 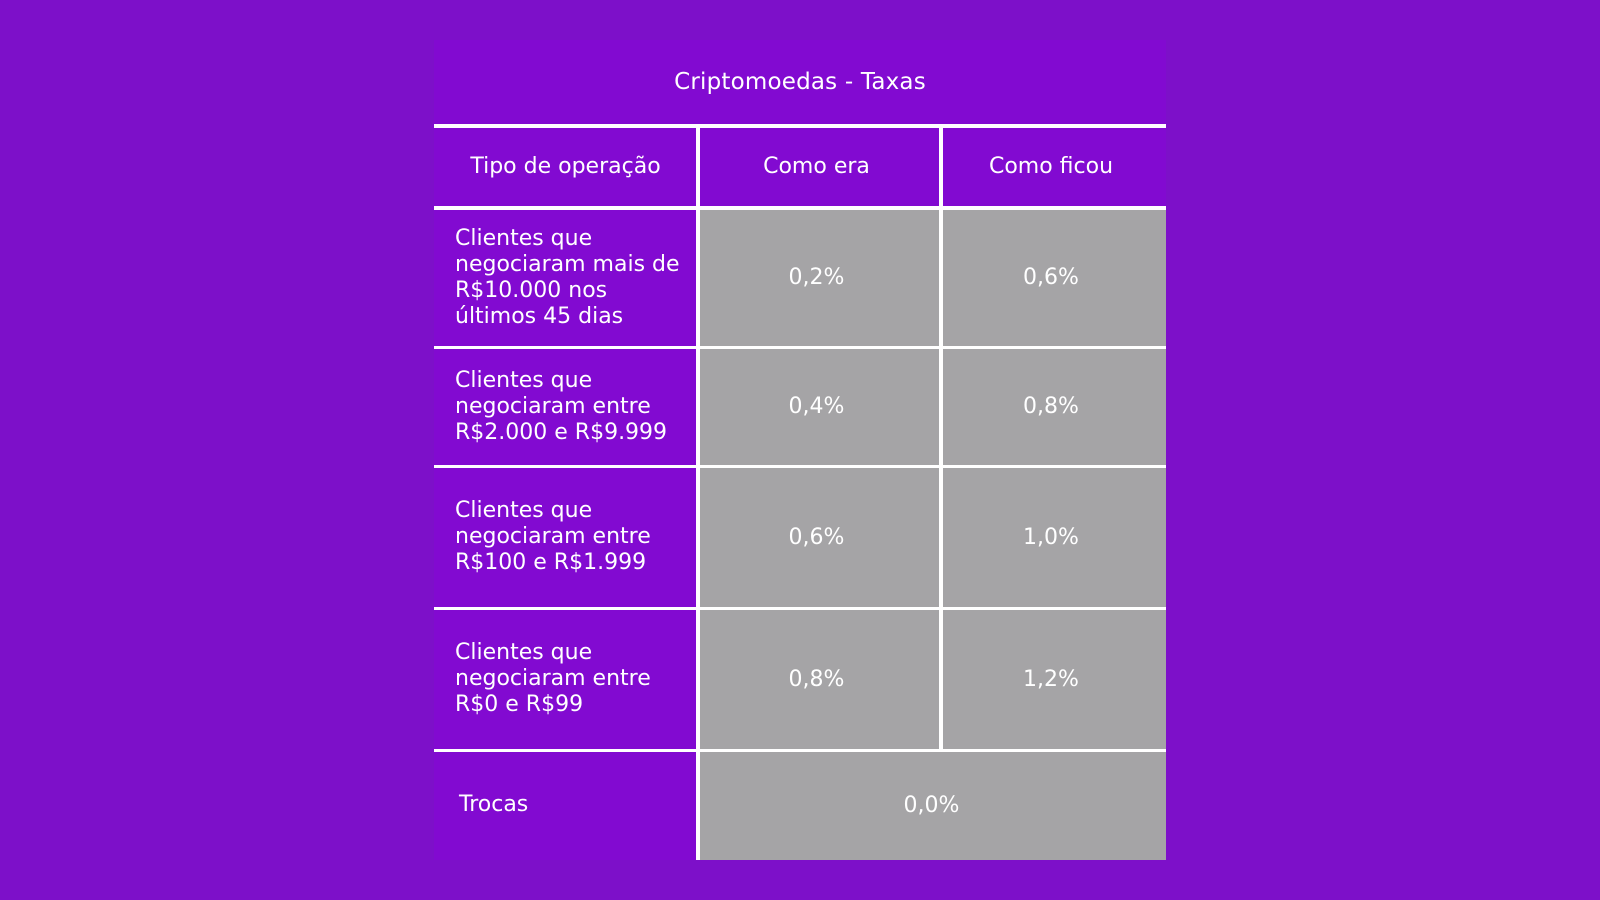 I want to click on row-value-after: 1,2%, so click(x=1051, y=679).